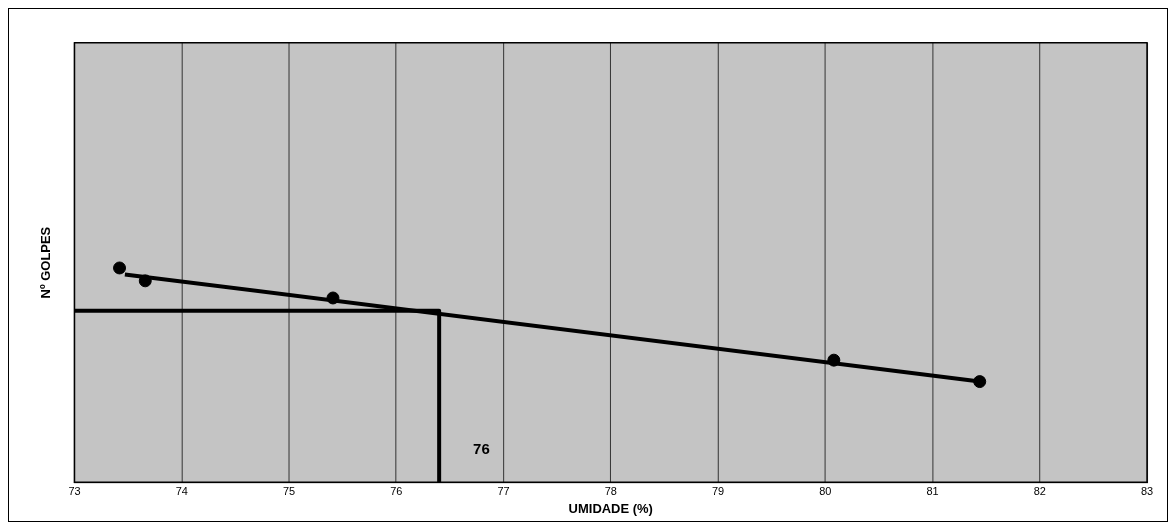 The height and width of the screenshot is (532, 1176). I want to click on x-tick-label: 79, so click(718, 490).